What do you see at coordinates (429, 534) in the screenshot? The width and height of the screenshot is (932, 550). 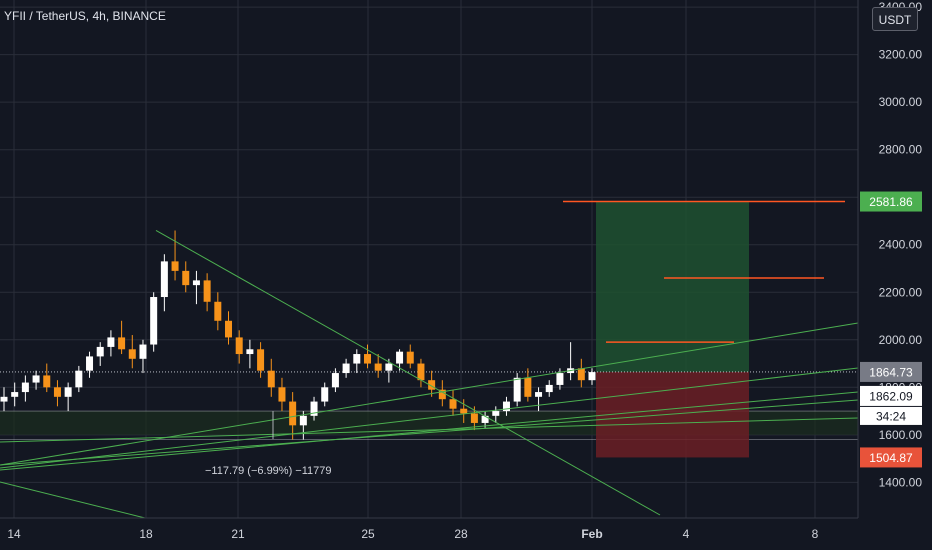 I see `time-axis-bg` at bounding box center [429, 534].